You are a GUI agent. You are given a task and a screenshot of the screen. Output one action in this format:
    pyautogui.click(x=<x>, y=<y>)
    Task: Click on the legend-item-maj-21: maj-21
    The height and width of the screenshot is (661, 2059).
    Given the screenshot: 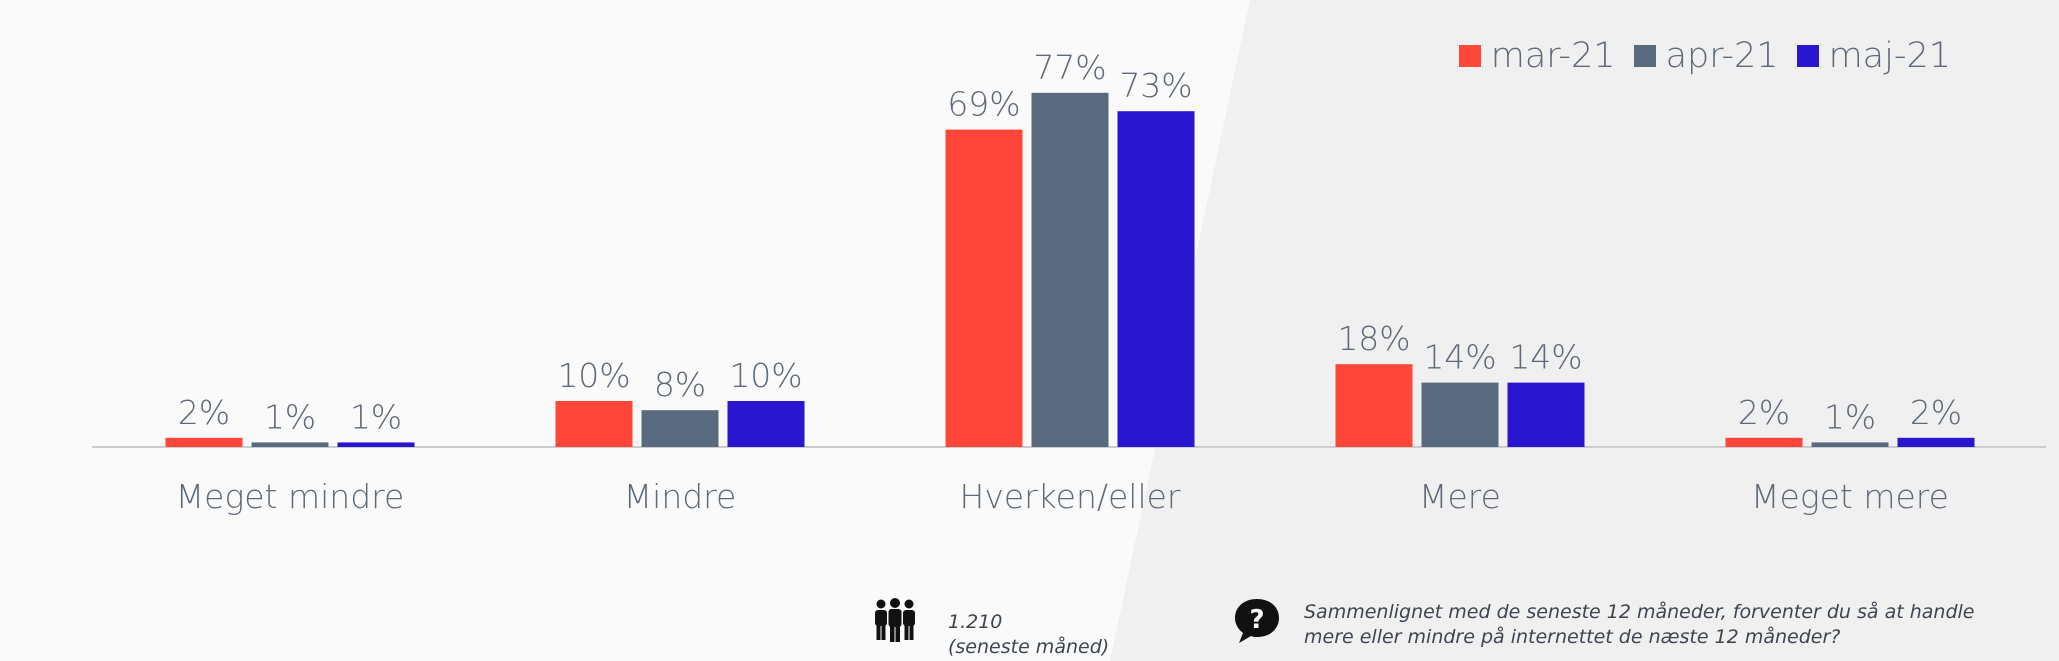 What is the action you would take?
    pyautogui.click(x=1873, y=56)
    